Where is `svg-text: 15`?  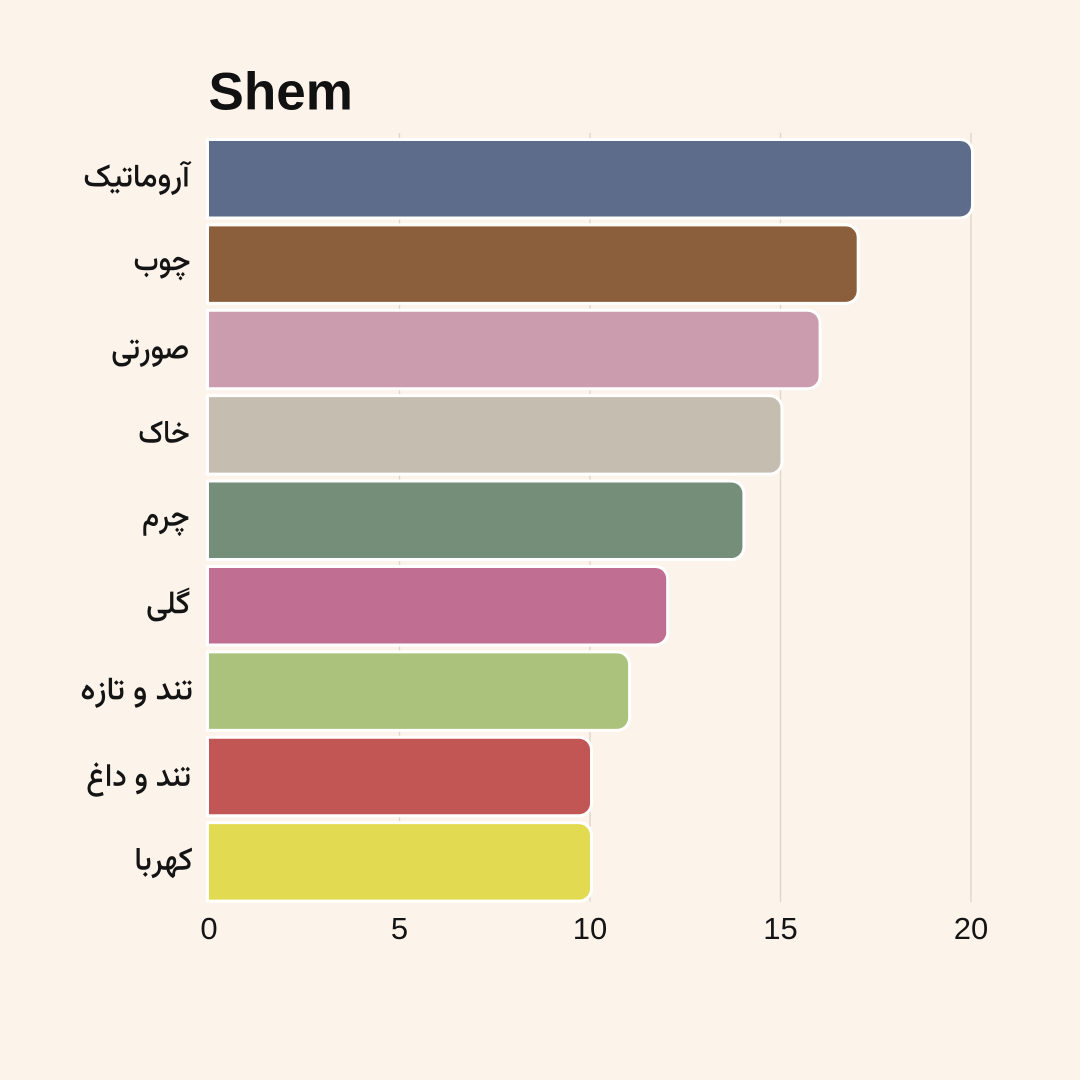
svg-text: 15 is located at coordinates (780, 928).